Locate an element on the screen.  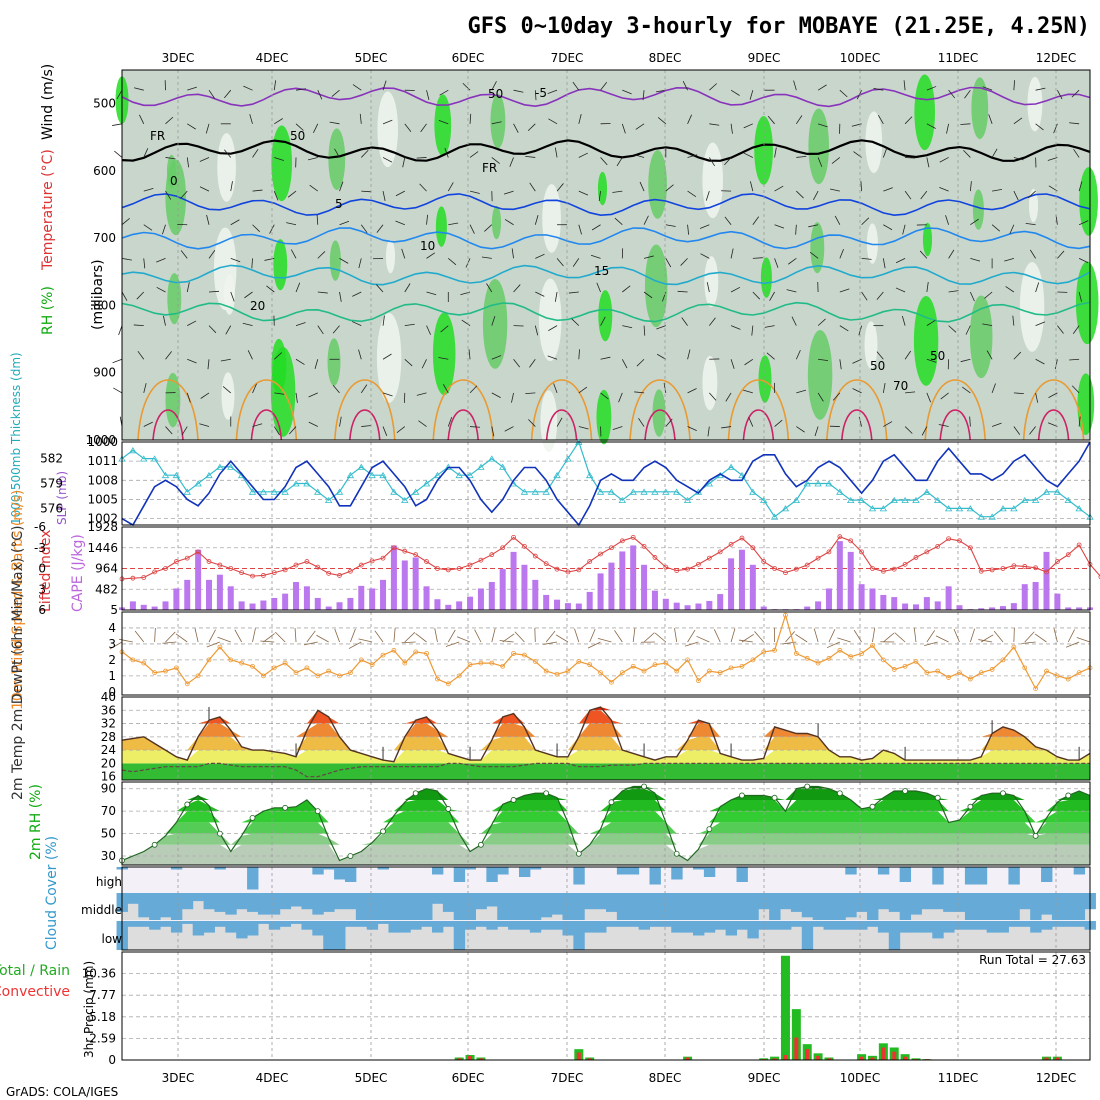
date-top-label: 5DEC is located at coordinates (371, 58).